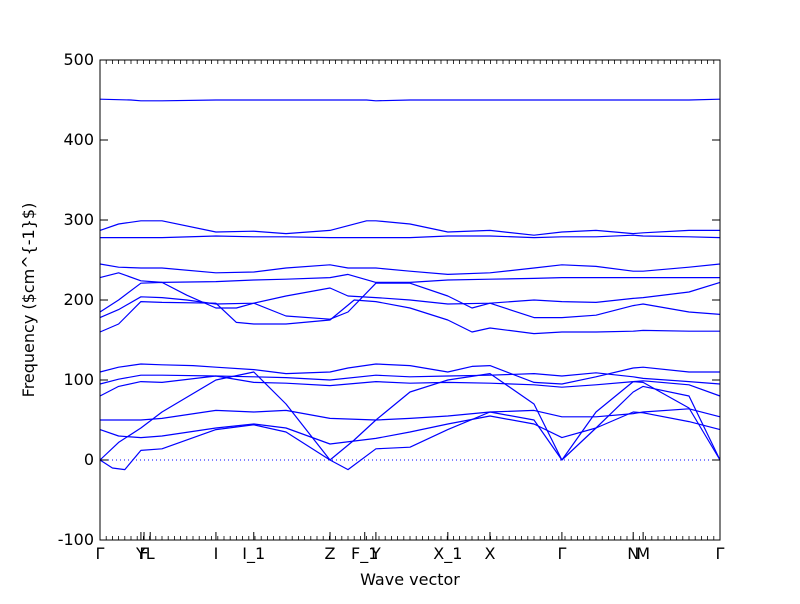 The image size is (800, 604). Describe the element at coordinates (76, 539) in the screenshot. I see `y-tick-label: -100` at that location.